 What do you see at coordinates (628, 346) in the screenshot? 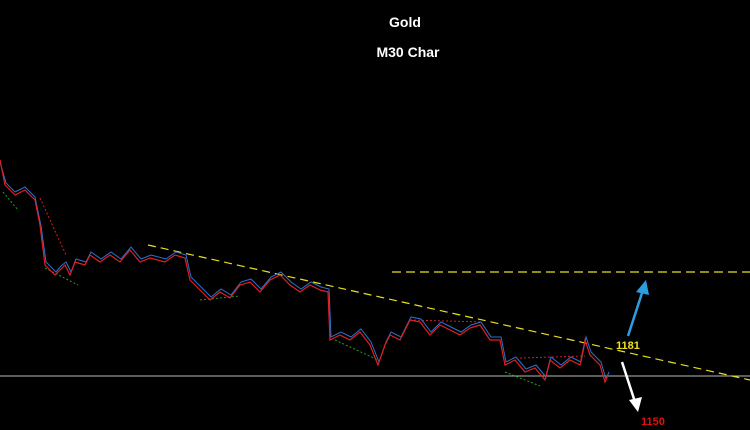
I see `resistance-label: 1181` at bounding box center [628, 346].